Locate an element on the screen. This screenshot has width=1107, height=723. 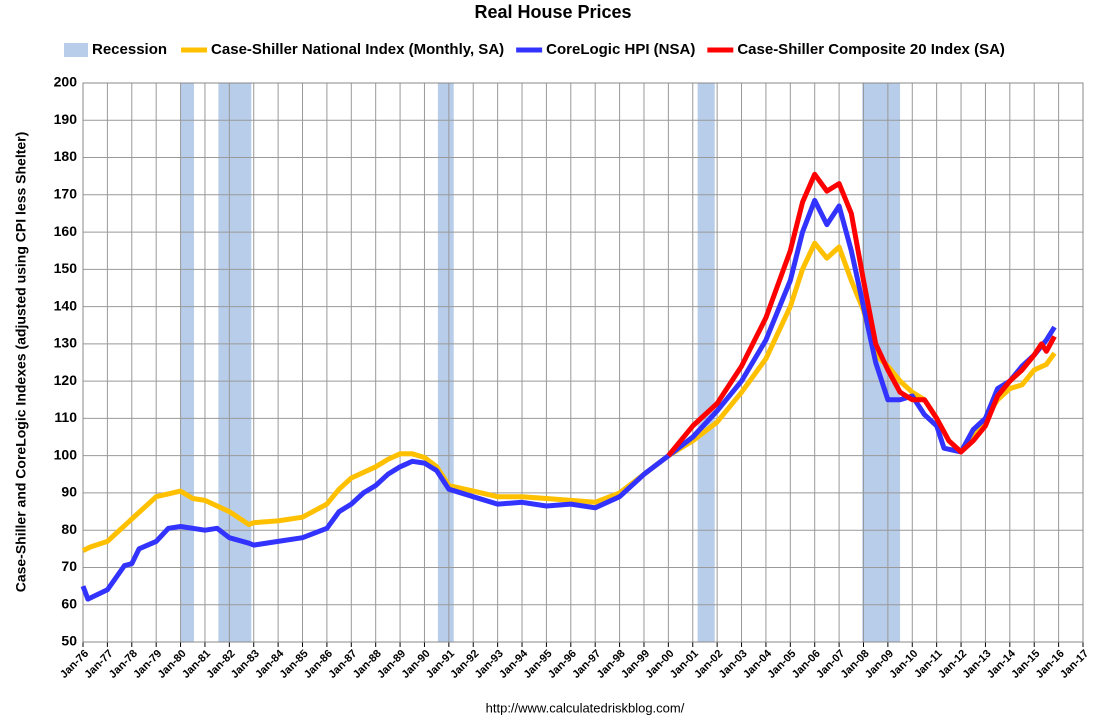
chart-title: Real House Prices is located at coordinates (552, 12).